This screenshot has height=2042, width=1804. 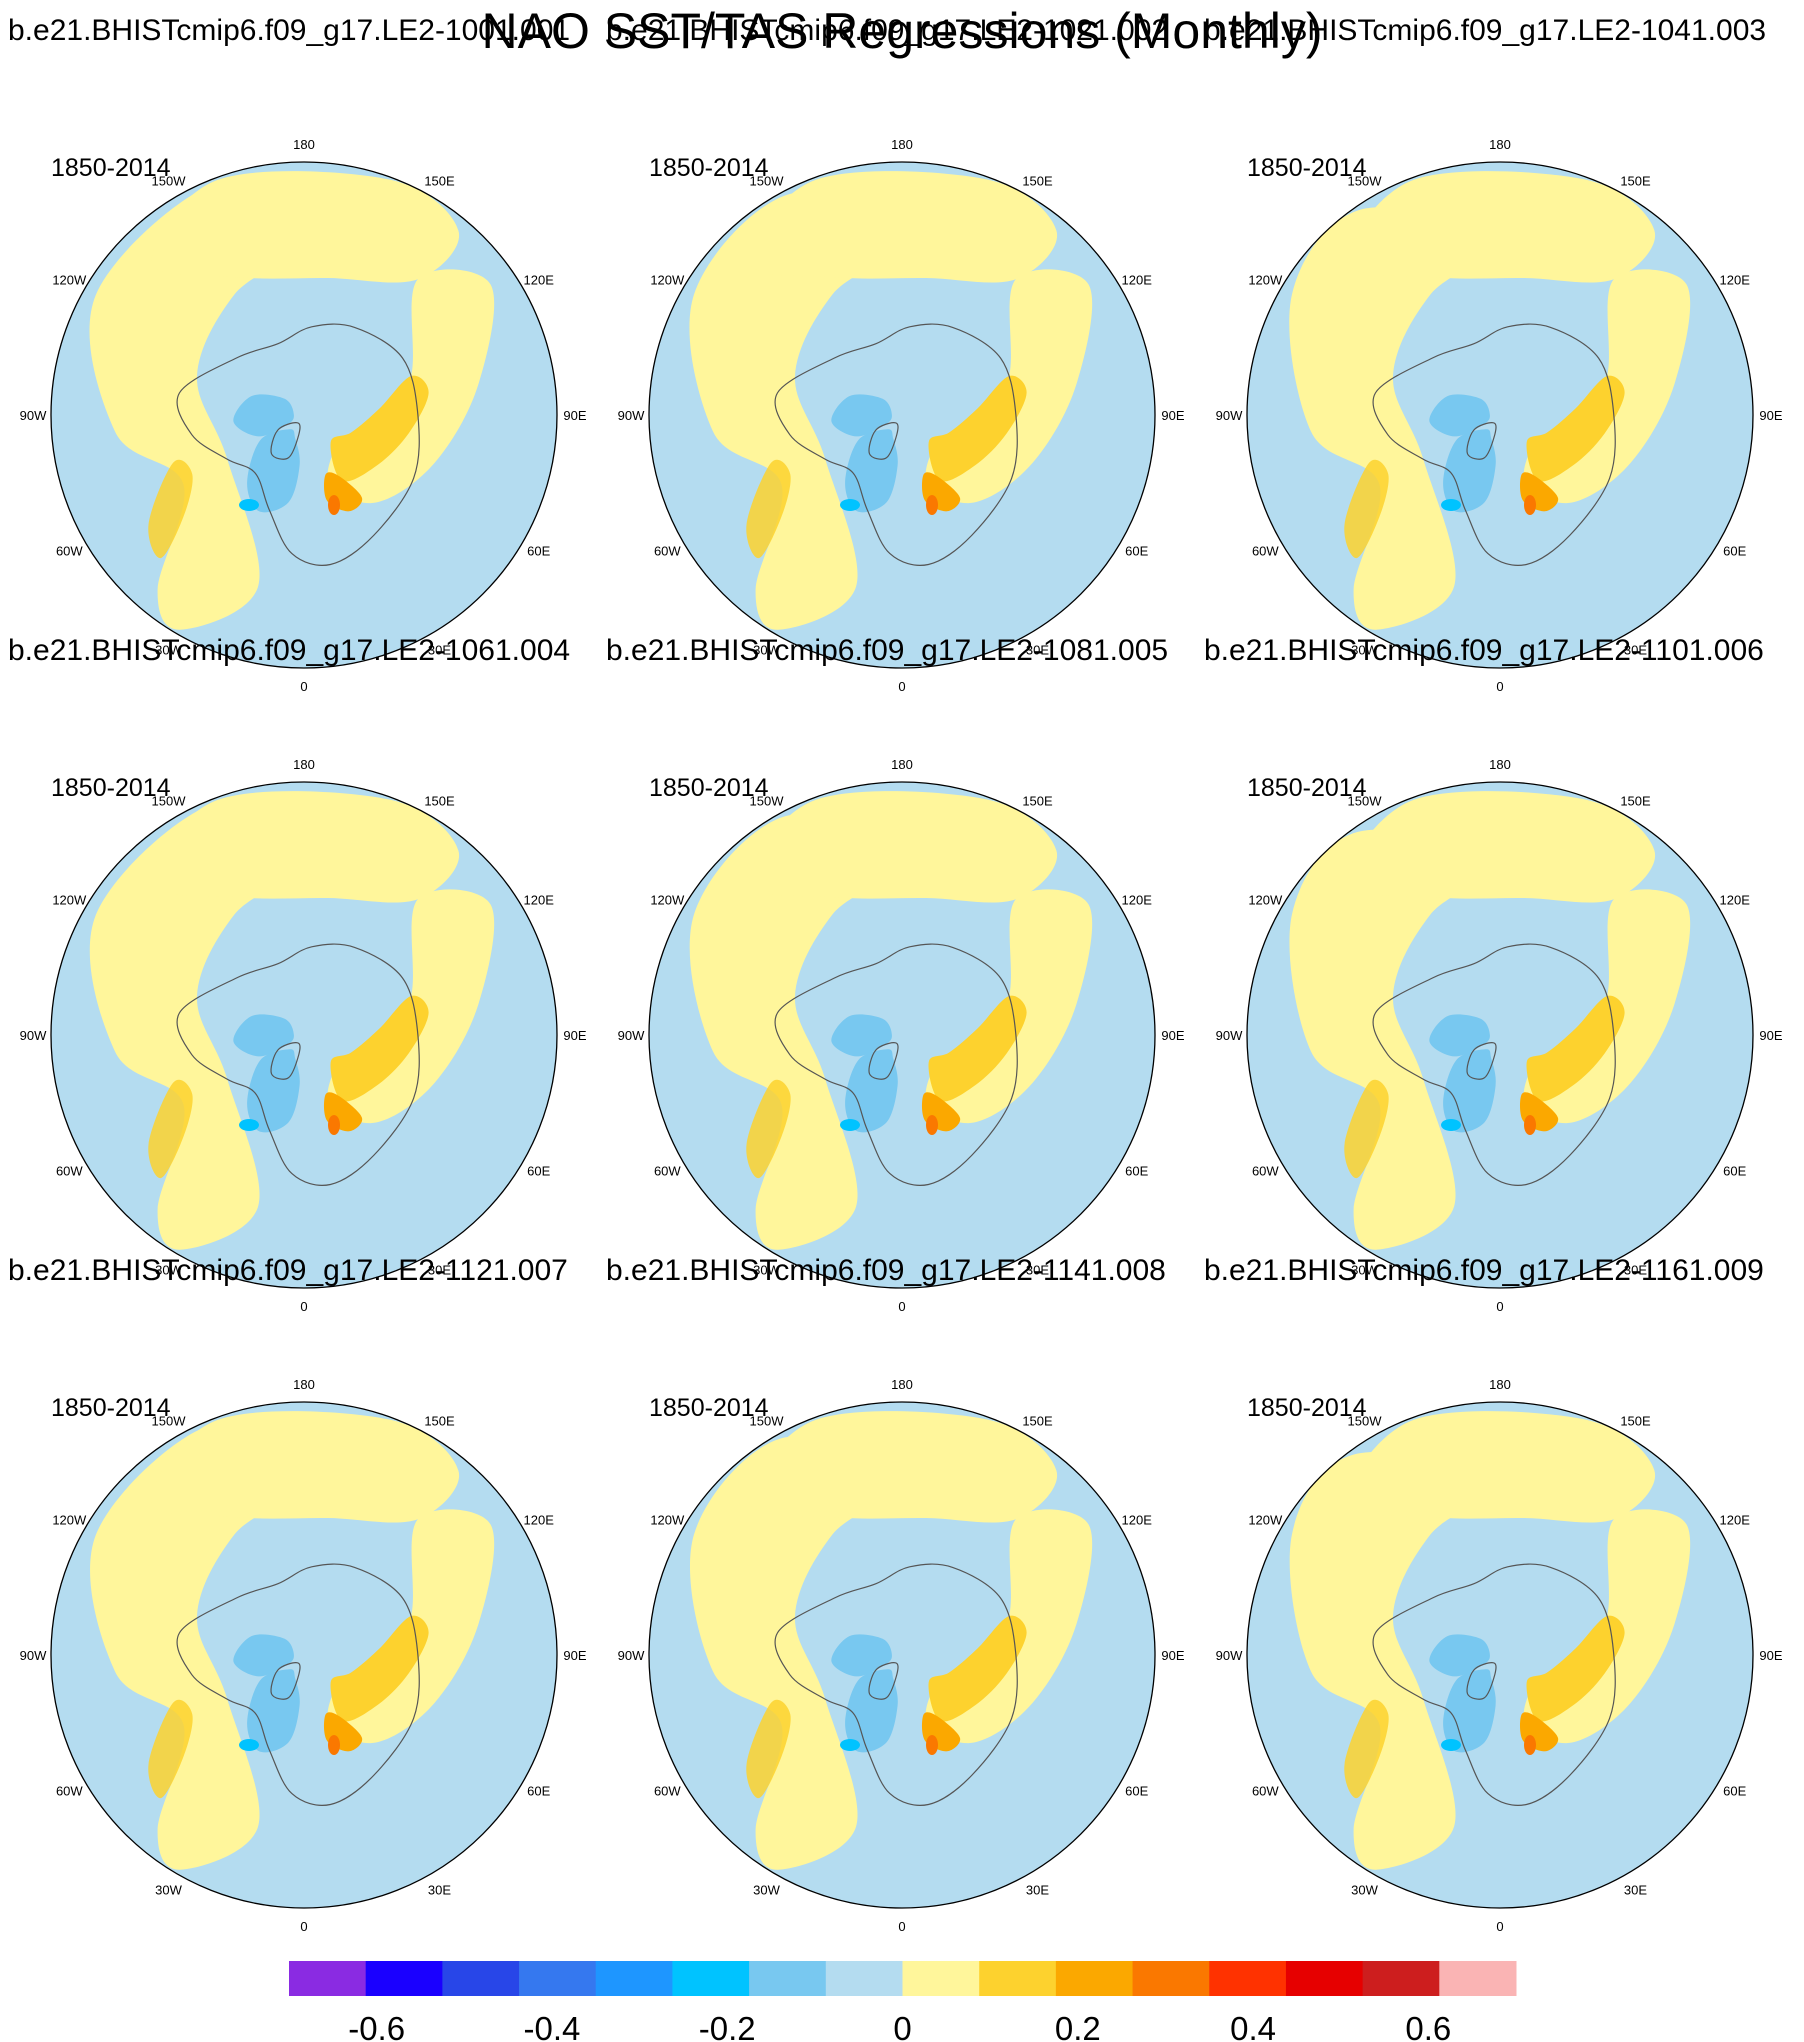 What do you see at coordinates (289, 30) in the screenshot?
I see `panel-title: b.e21.BHISTcmip6.f09_g17.LE2-1001.001` at bounding box center [289, 30].